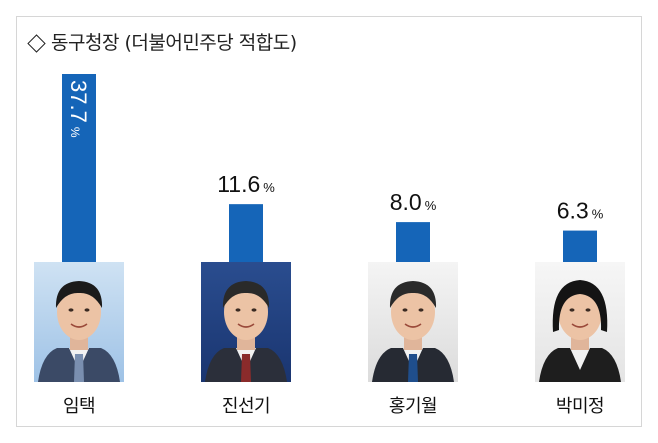 The width and height of the screenshot is (658, 443). Describe the element at coordinates (78, 109) in the screenshot. I see `value-label-1: 37.7%` at that location.